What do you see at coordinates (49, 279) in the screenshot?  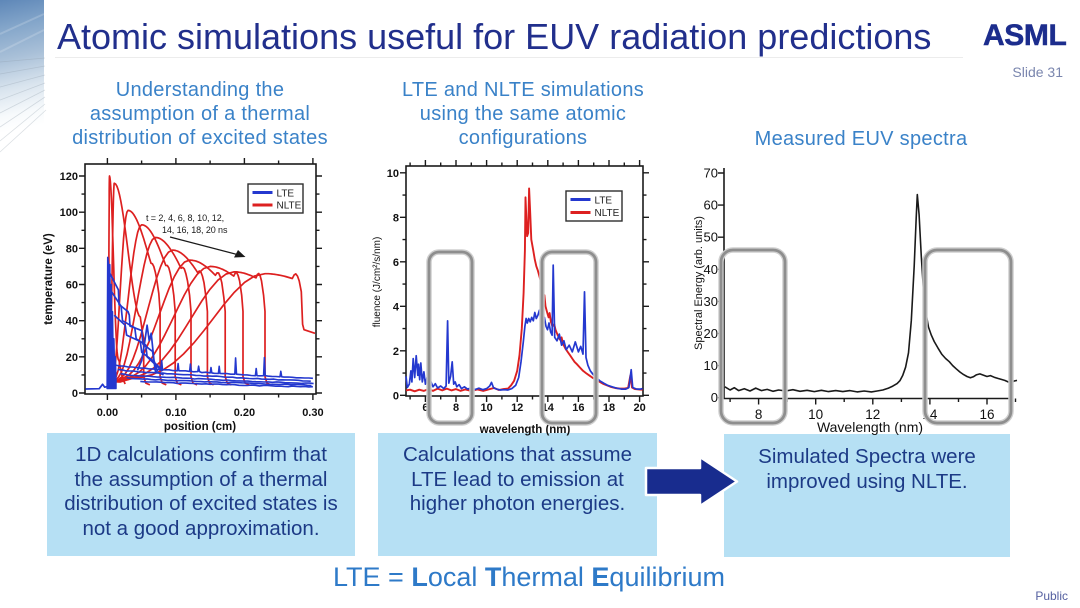 I see `svg-text: temperature (eV)` at bounding box center [49, 279].